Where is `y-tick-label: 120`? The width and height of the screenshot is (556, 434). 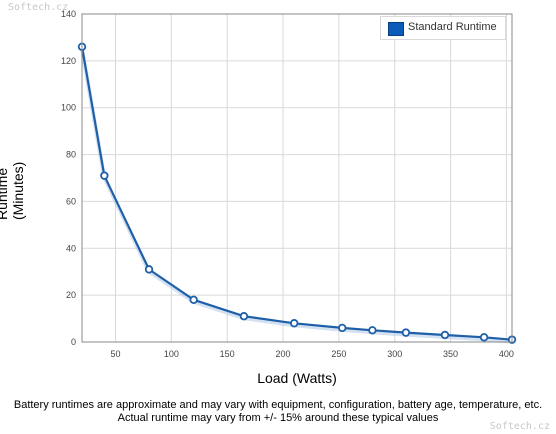 y-tick-label: 120 is located at coordinates (68, 61).